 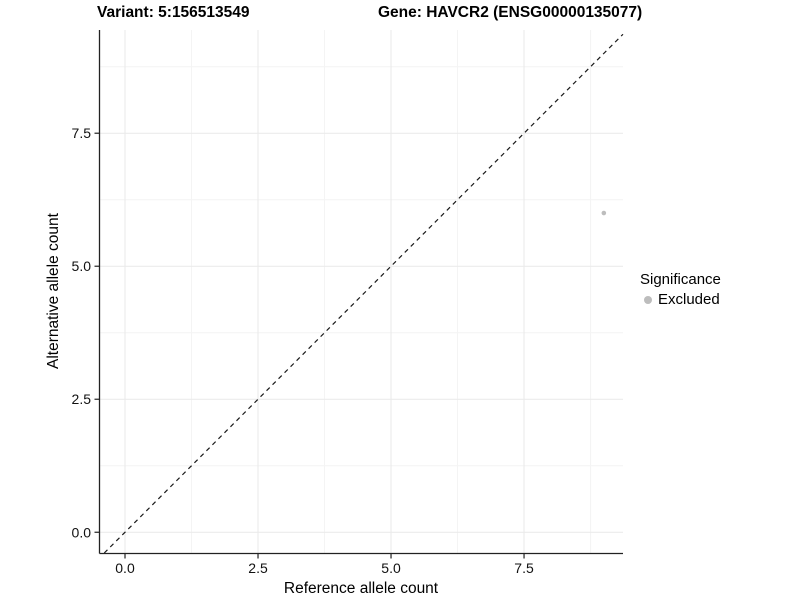 I want to click on data-point, so click(x=604, y=213).